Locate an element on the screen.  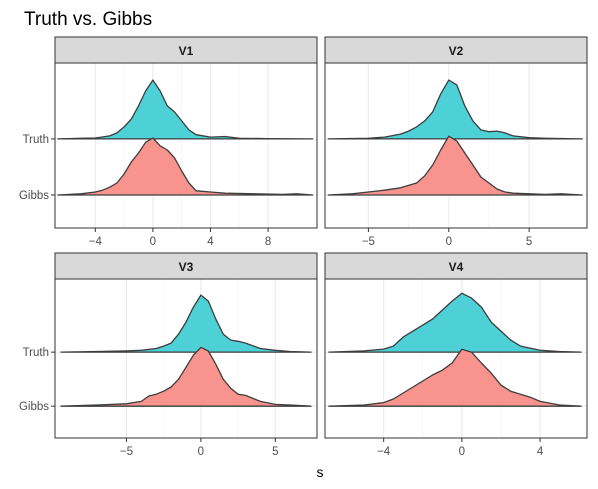
density-truth-v3 is located at coordinates (186, 323).